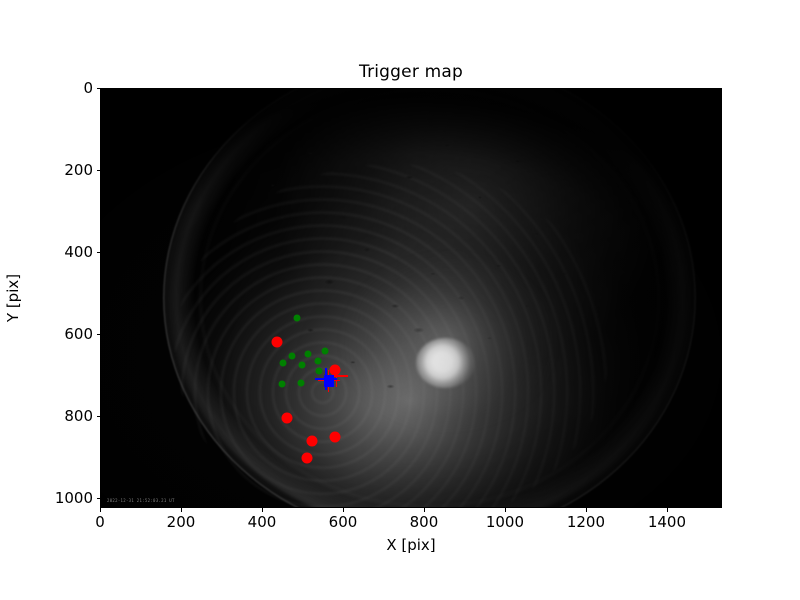 This screenshot has width=800, height=600. What do you see at coordinates (424, 522) in the screenshot?
I see `x-tick-label: 800` at bounding box center [424, 522].